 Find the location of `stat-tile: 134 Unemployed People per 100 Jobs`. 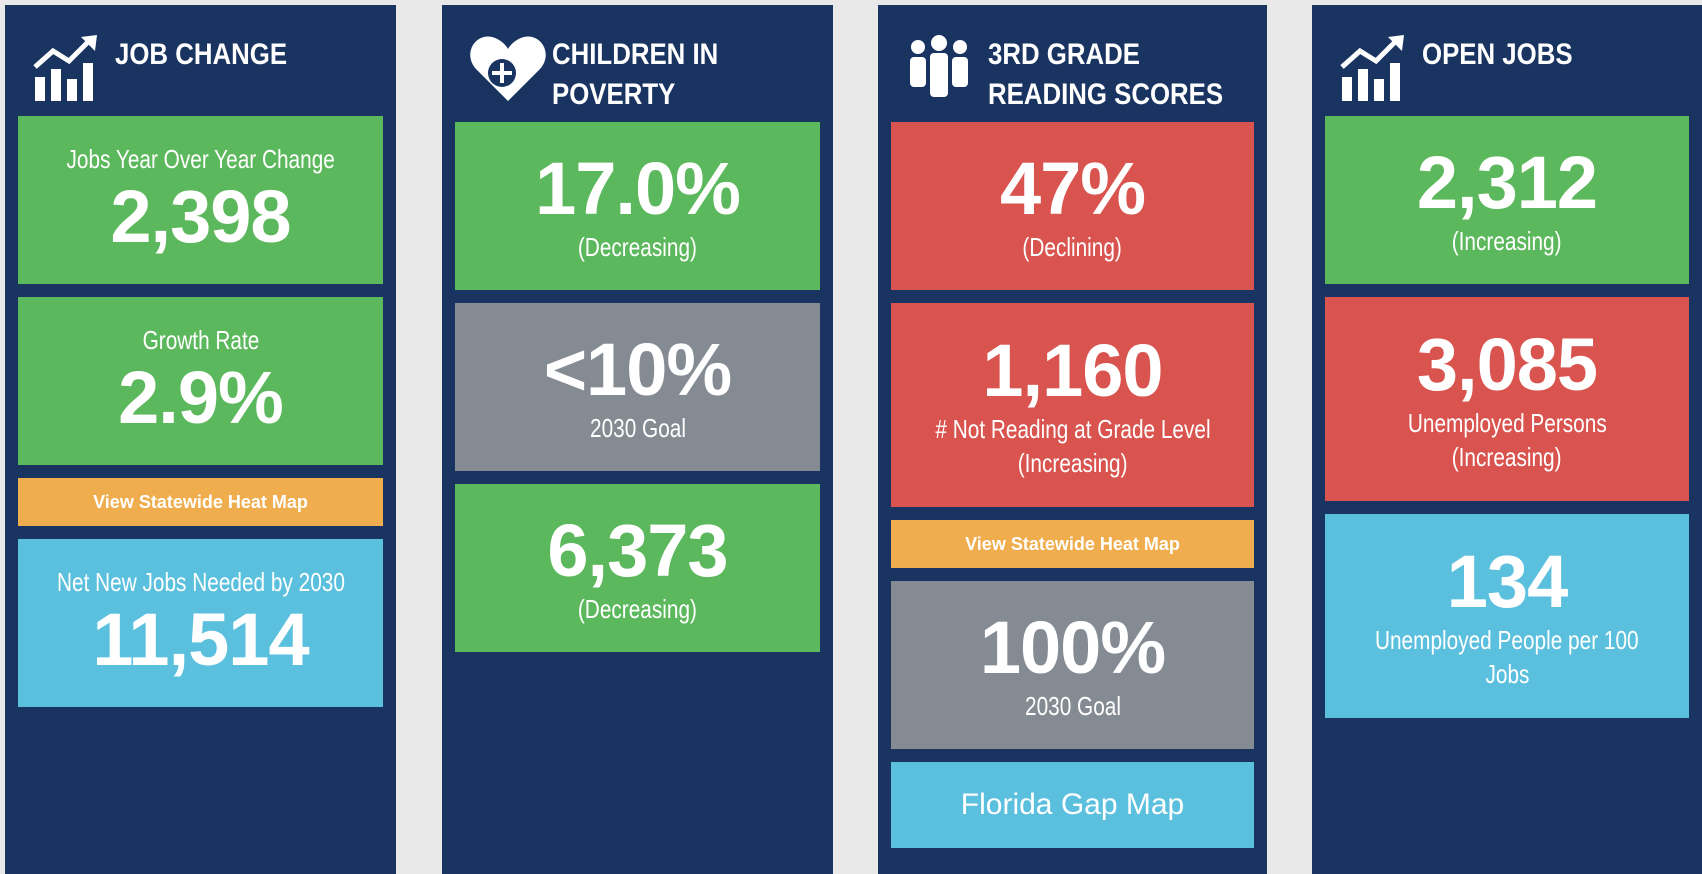

stat-tile: 134 Unemployed People per 100 Jobs is located at coordinates (1507, 616).